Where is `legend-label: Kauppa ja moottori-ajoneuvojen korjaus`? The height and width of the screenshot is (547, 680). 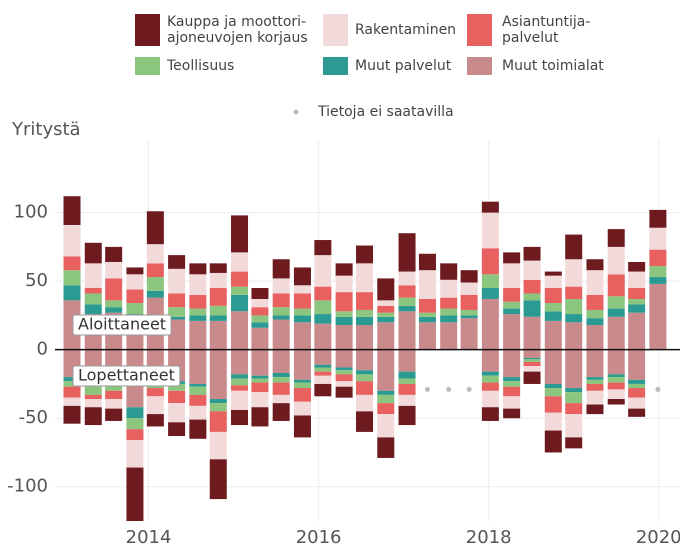
legend-label: Kauppa ja moottori-ajoneuvojen korjaus is located at coordinates (237, 30).